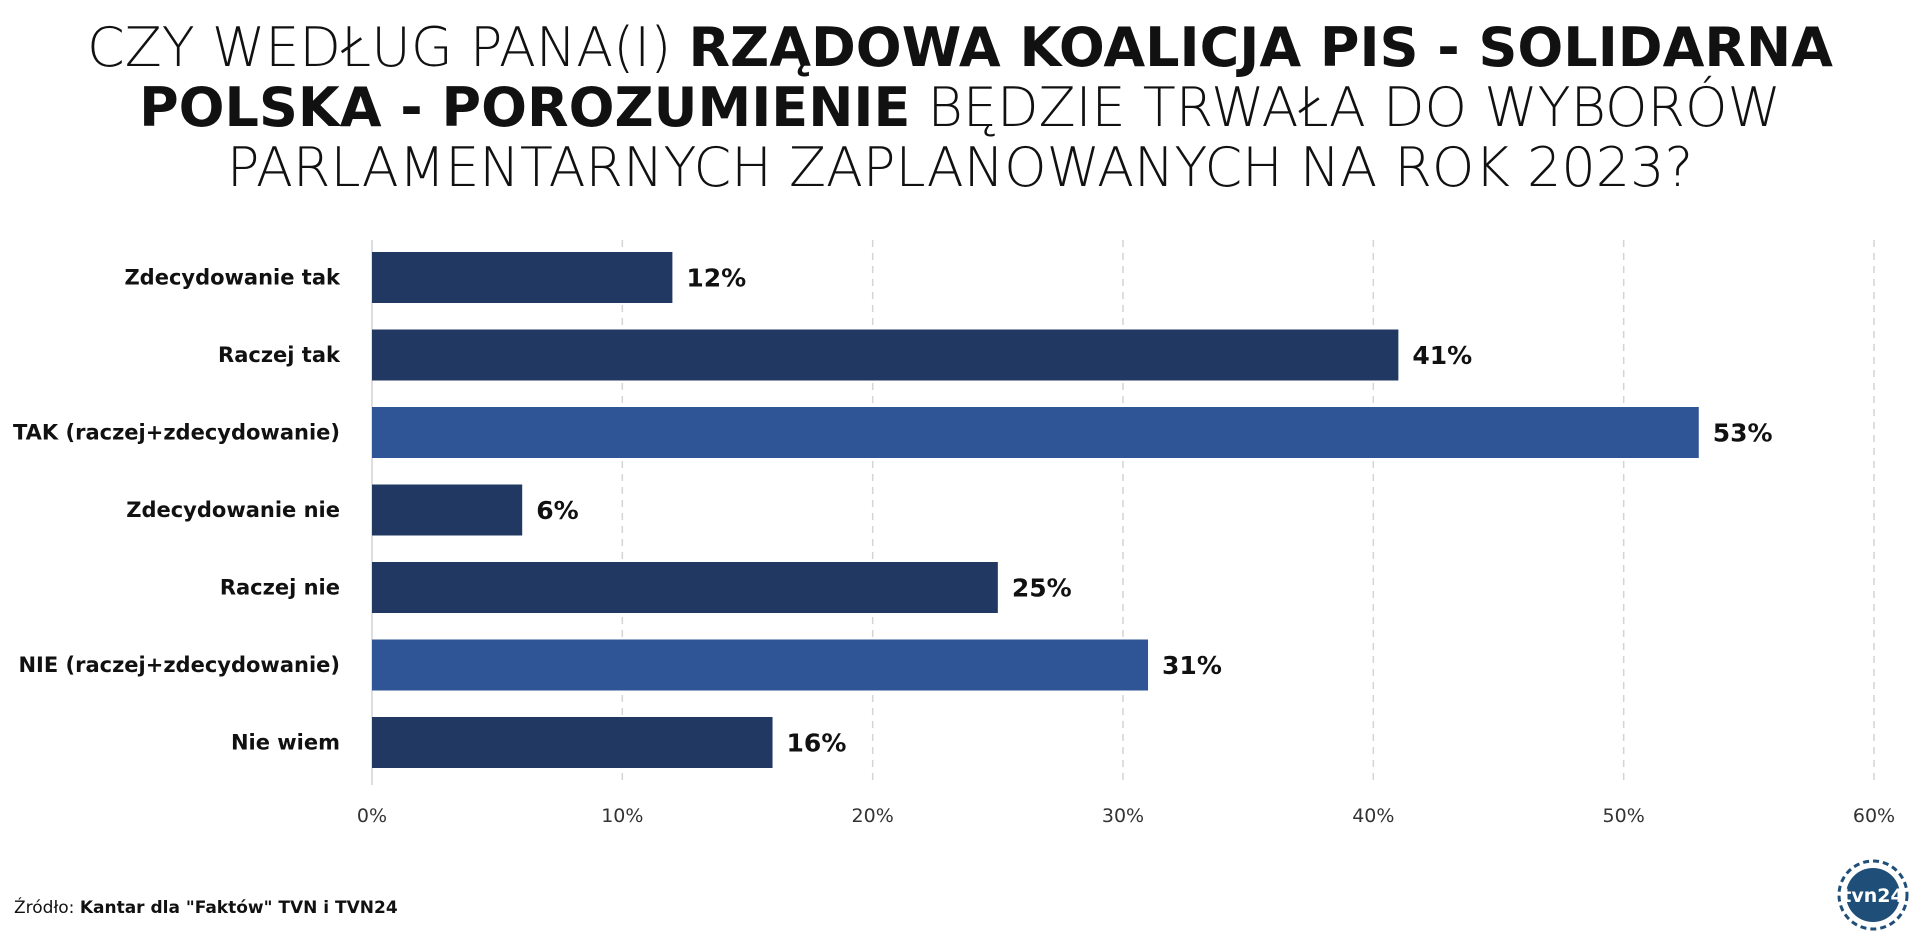  What do you see at coordinates (873, 816) in the screenshot?
I see `x-tick-label: 20%` at bounding box center [873, 816].